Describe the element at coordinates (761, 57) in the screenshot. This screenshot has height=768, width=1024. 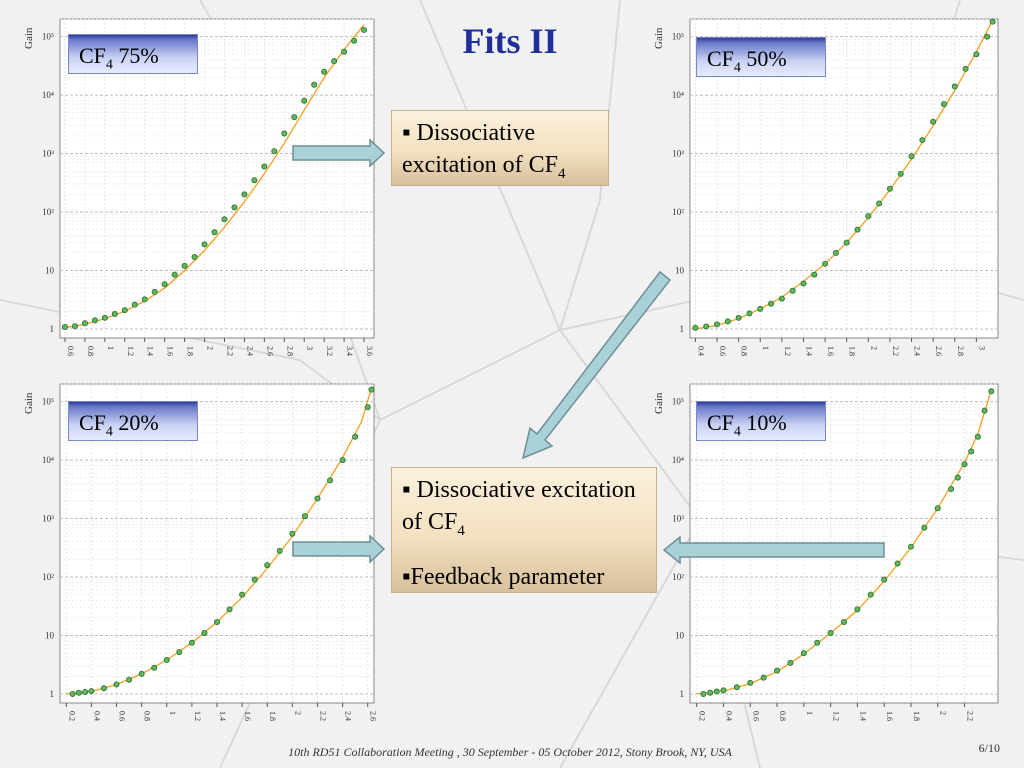
I see `chart-label-2: CF4 50%` at that location.